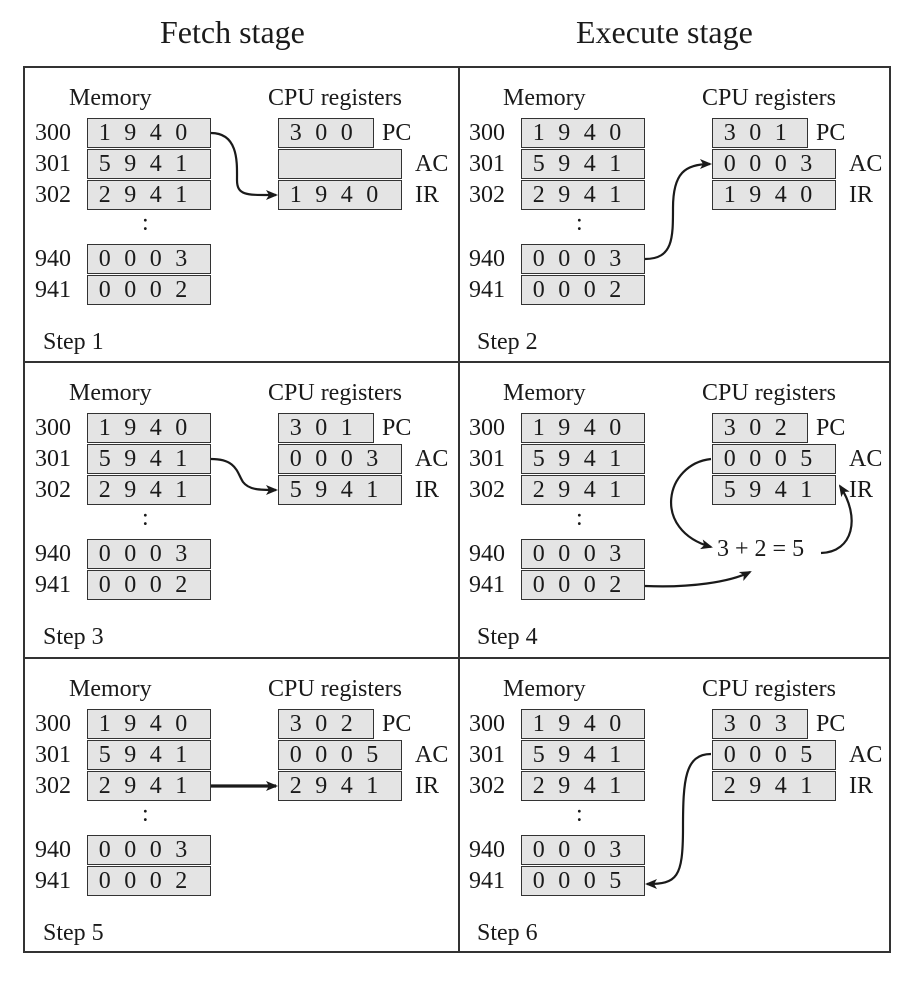 The width and height of the screenshot is (920, 982). I want to click on memory-address-302: 302, so click(53, 195).